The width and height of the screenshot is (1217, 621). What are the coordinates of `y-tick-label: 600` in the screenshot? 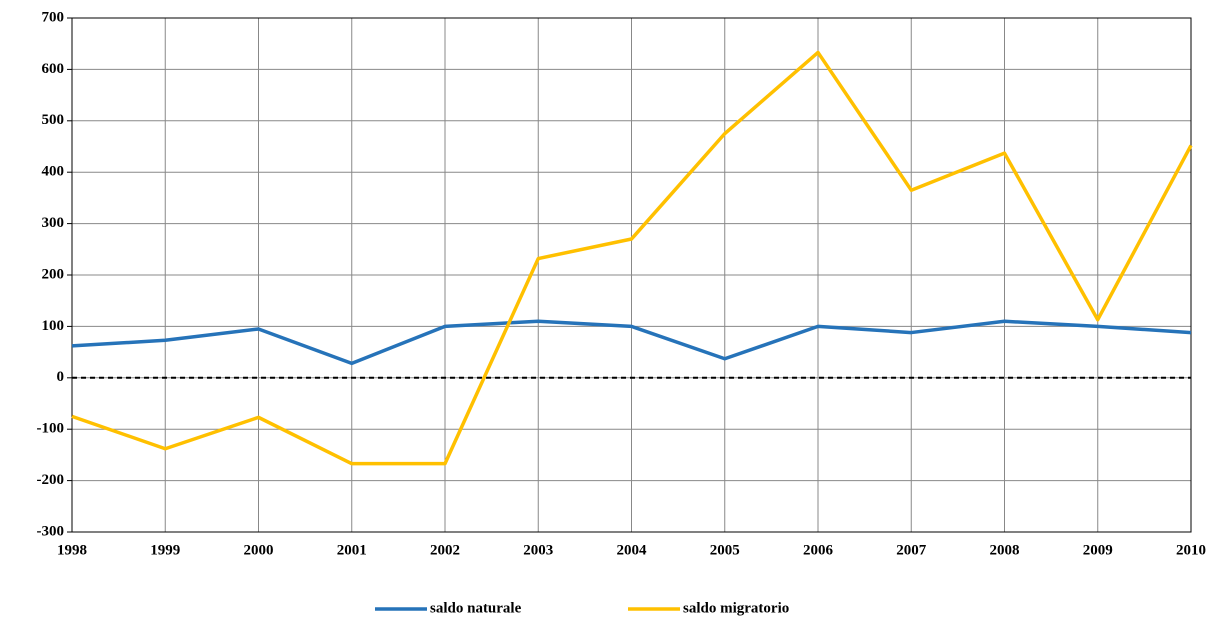 It's located at (53, 69).